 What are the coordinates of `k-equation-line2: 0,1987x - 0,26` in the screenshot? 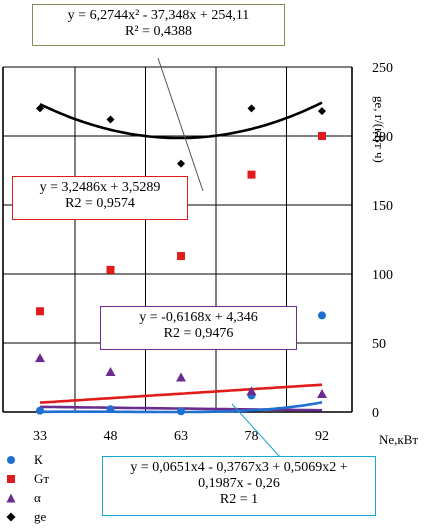 It's located at (239, 483).